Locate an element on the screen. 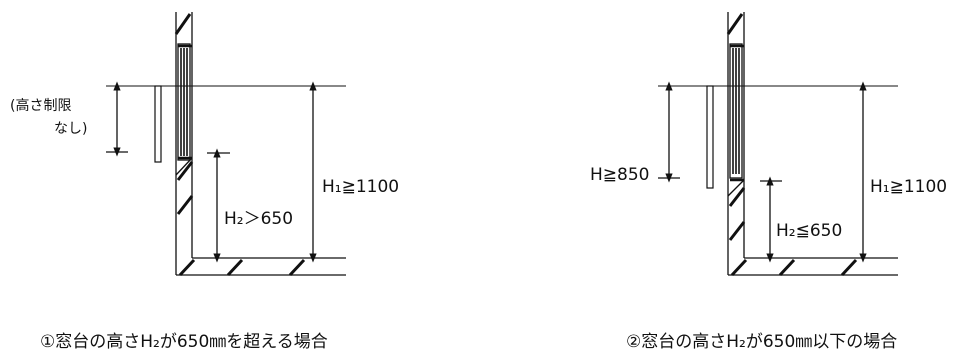  right-h2-label: H₂≦650 is located at coordinates (809, 231).